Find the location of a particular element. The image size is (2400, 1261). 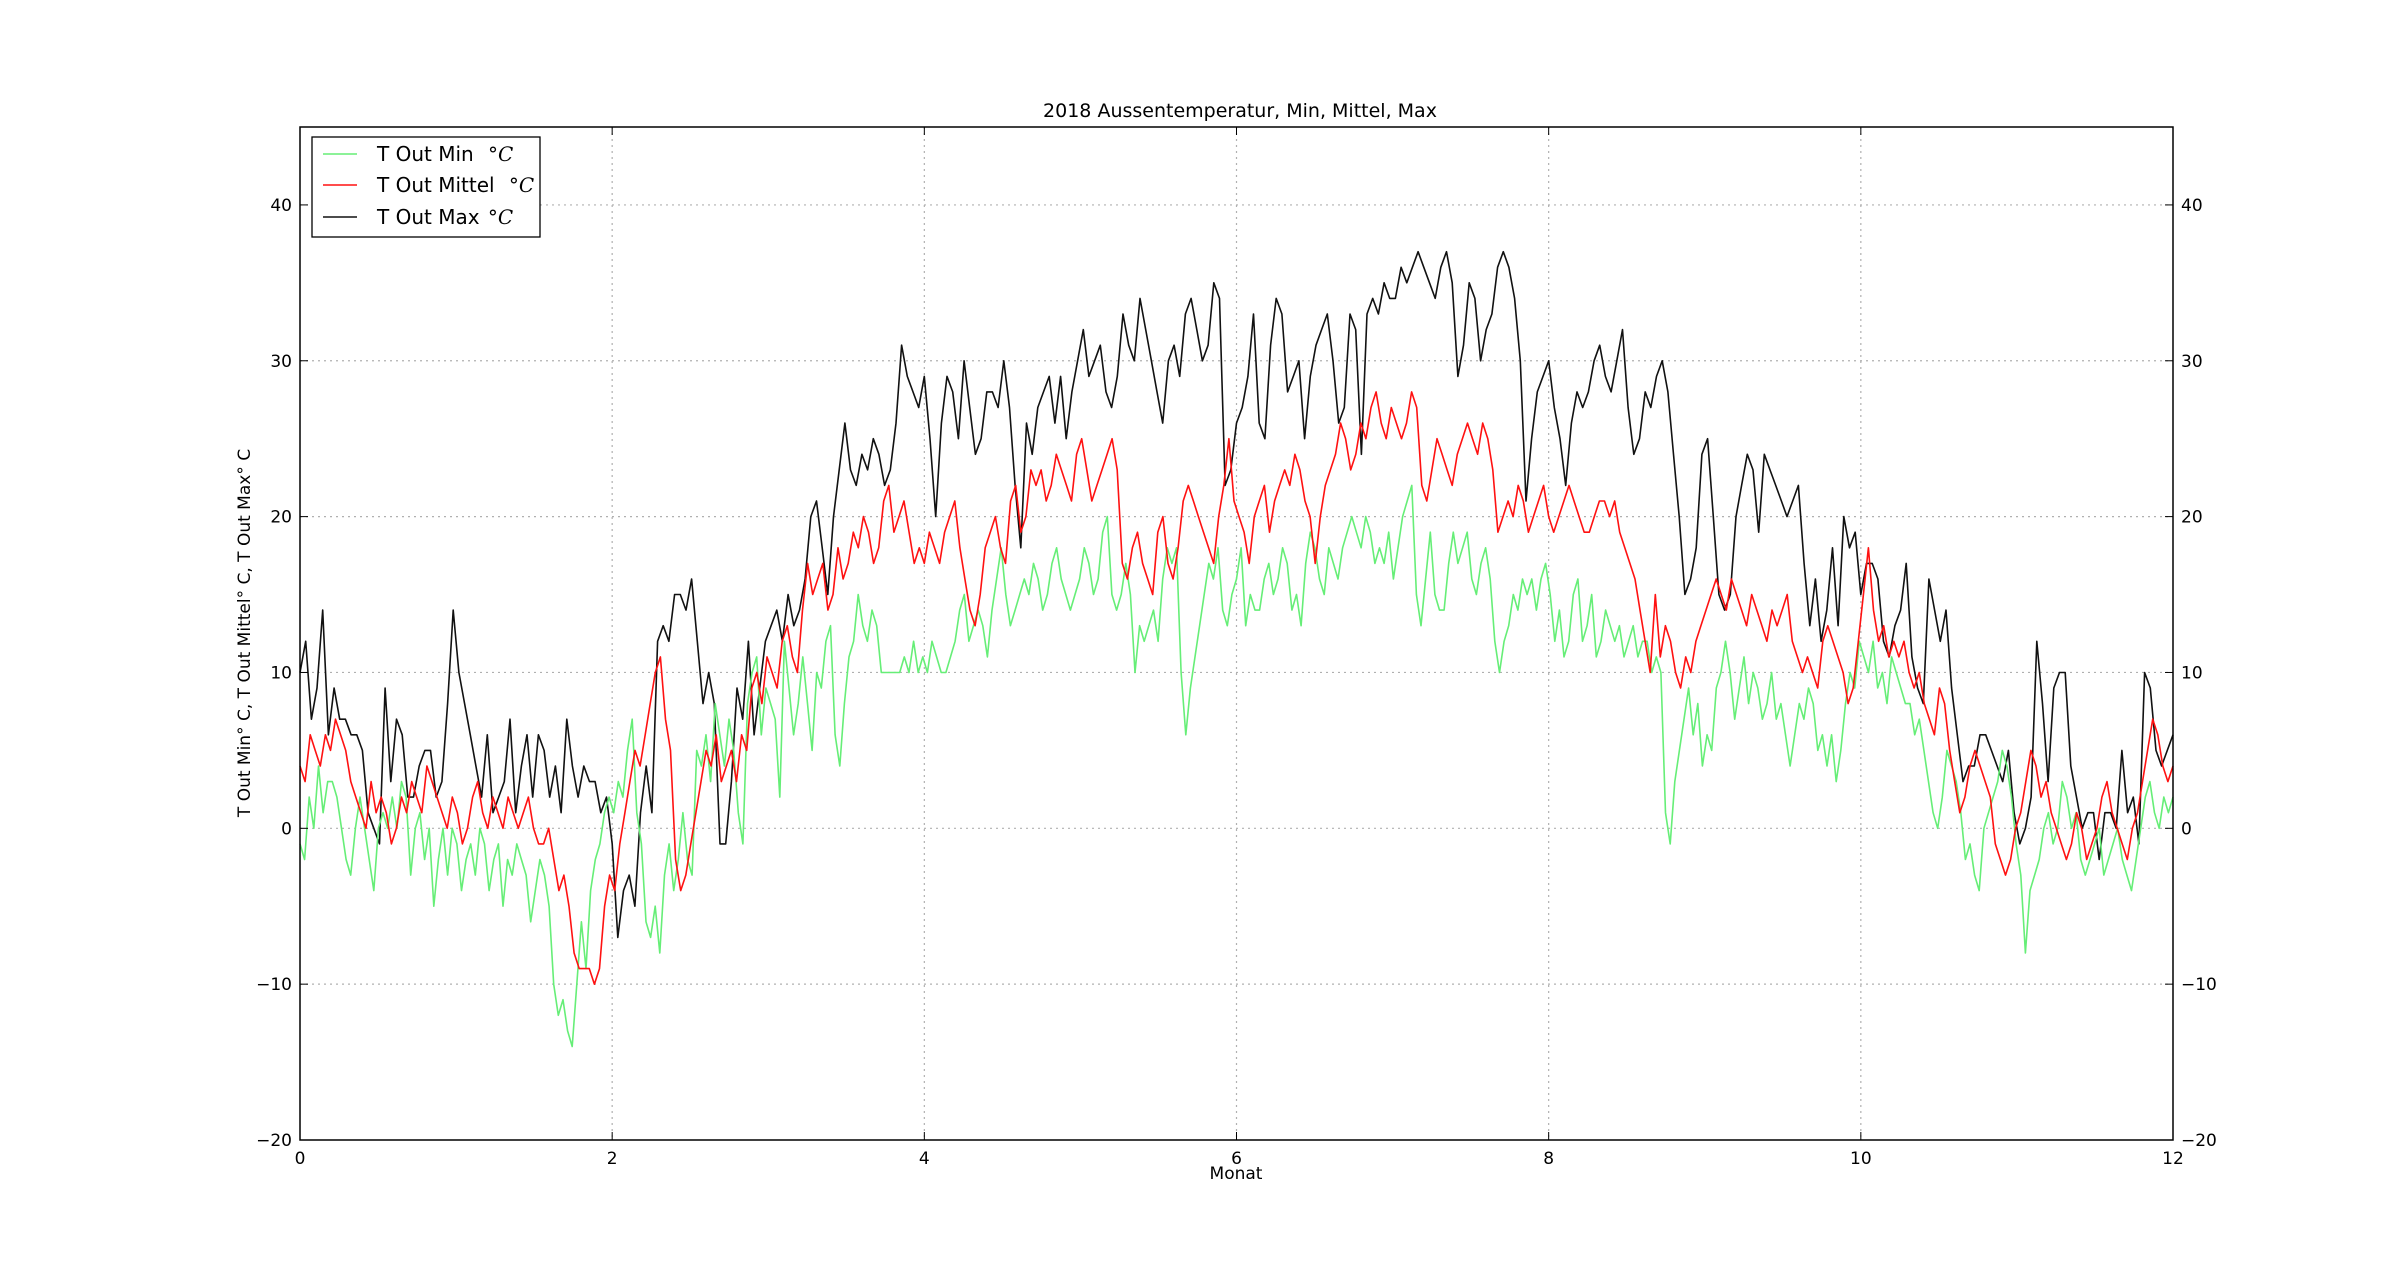

x-tick-label: 0 is located at coordinates (300, 1159).